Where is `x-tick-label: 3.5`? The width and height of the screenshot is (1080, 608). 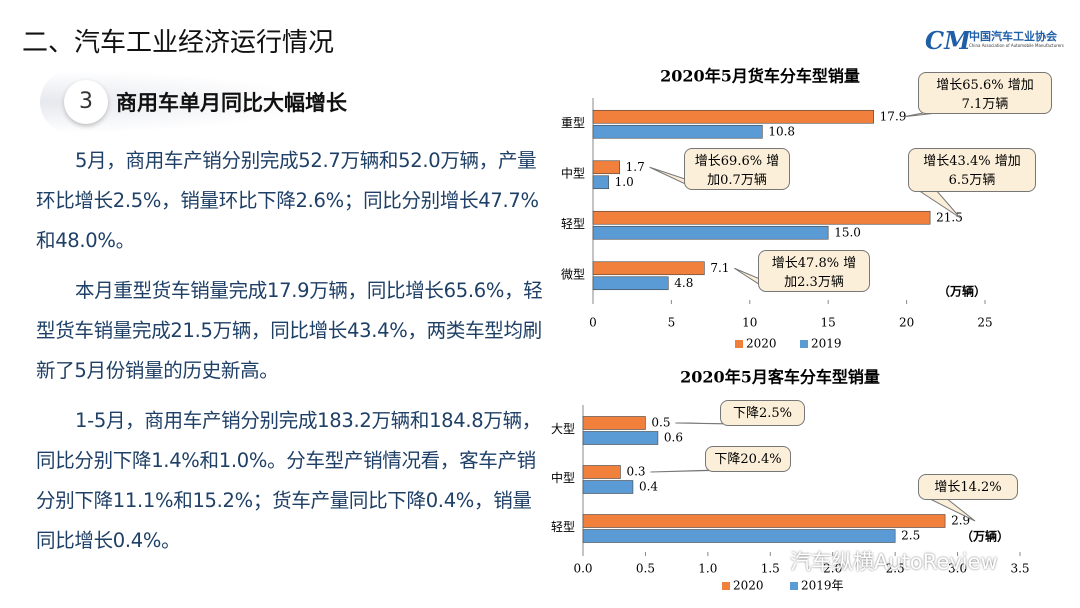
x-tick-label: 3.5 is located at coordinates (1019, 569).